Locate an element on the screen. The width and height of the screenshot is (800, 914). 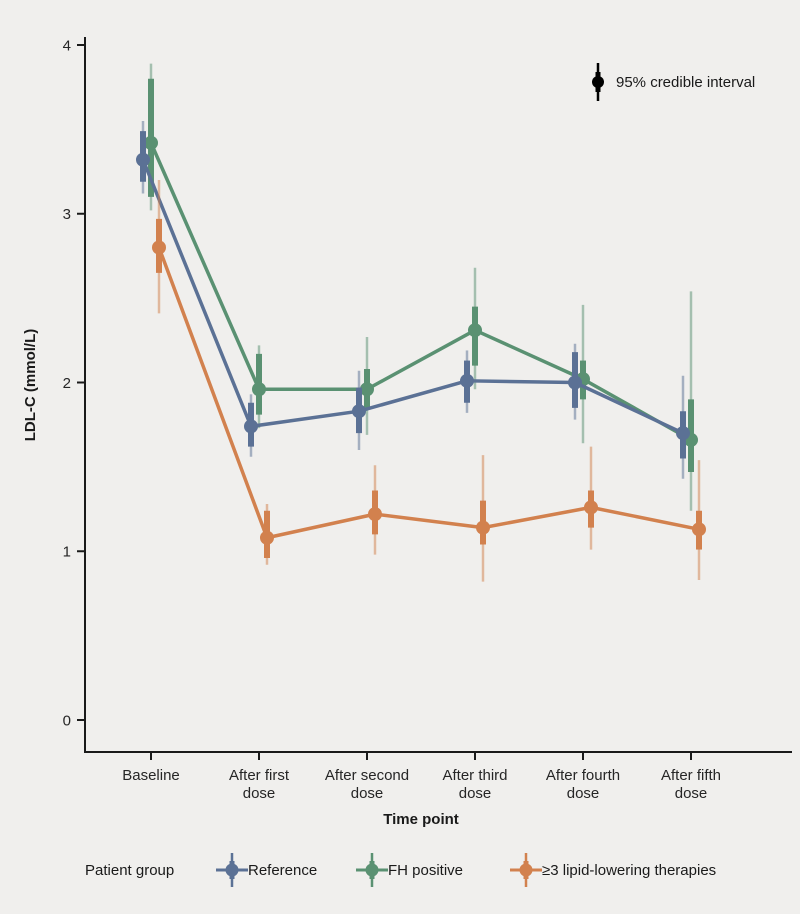
credible-interval-legend: 95% credible interval is located at coordinates (673, 82).